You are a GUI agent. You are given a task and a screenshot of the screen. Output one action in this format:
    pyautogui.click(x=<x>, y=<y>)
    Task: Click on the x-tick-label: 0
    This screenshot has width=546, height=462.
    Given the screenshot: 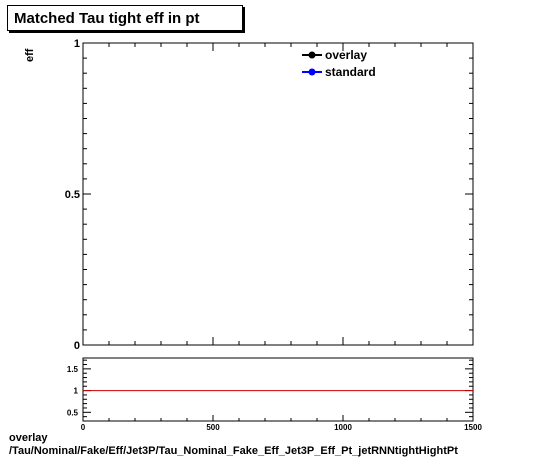 What is the action you would take?
    pyautogui.click(x=83, y=427)
    